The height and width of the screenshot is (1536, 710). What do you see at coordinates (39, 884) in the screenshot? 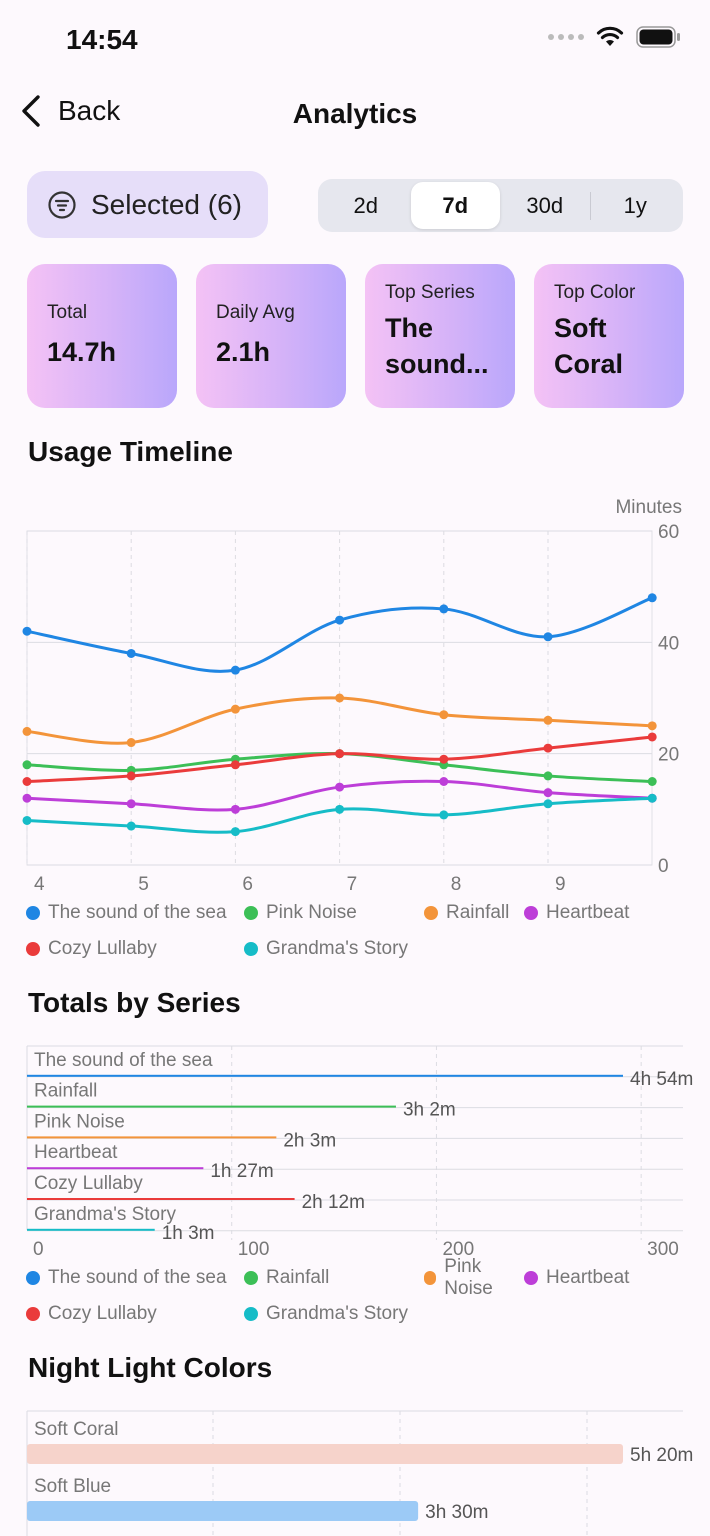
I see `x-tick-label: 4` at bounding box center [39, 884].